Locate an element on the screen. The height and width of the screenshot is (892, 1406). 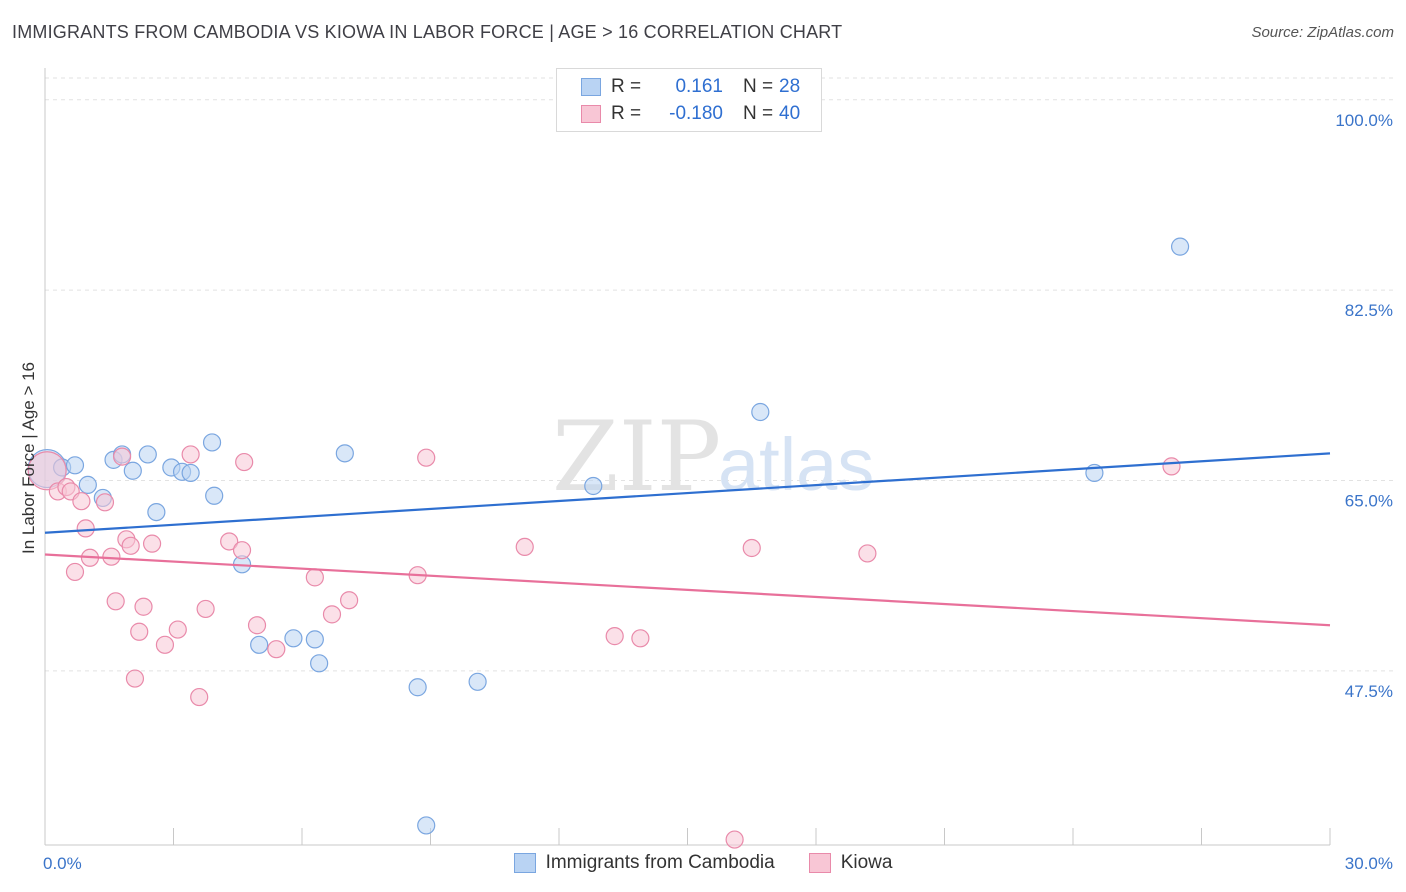
kiowa-trend-line is located at coordinates (687, 590).